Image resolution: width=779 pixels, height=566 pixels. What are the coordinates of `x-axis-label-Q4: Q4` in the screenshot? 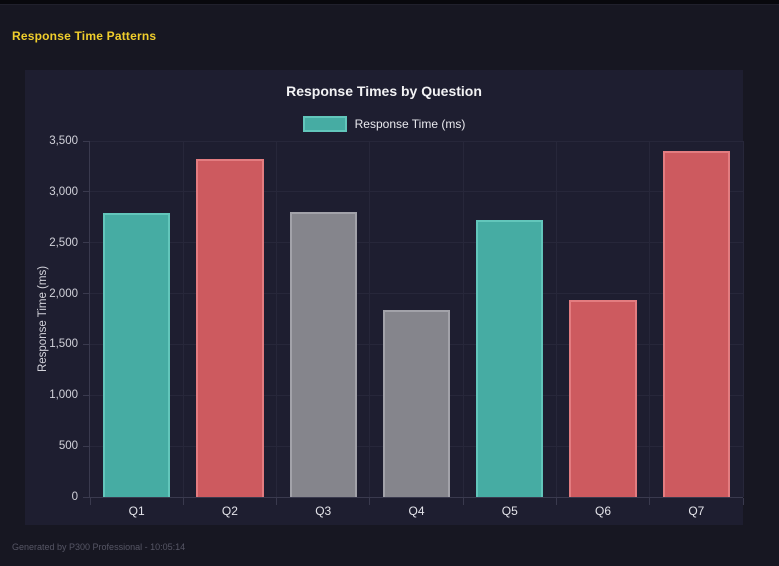 It's located at (416, 511).